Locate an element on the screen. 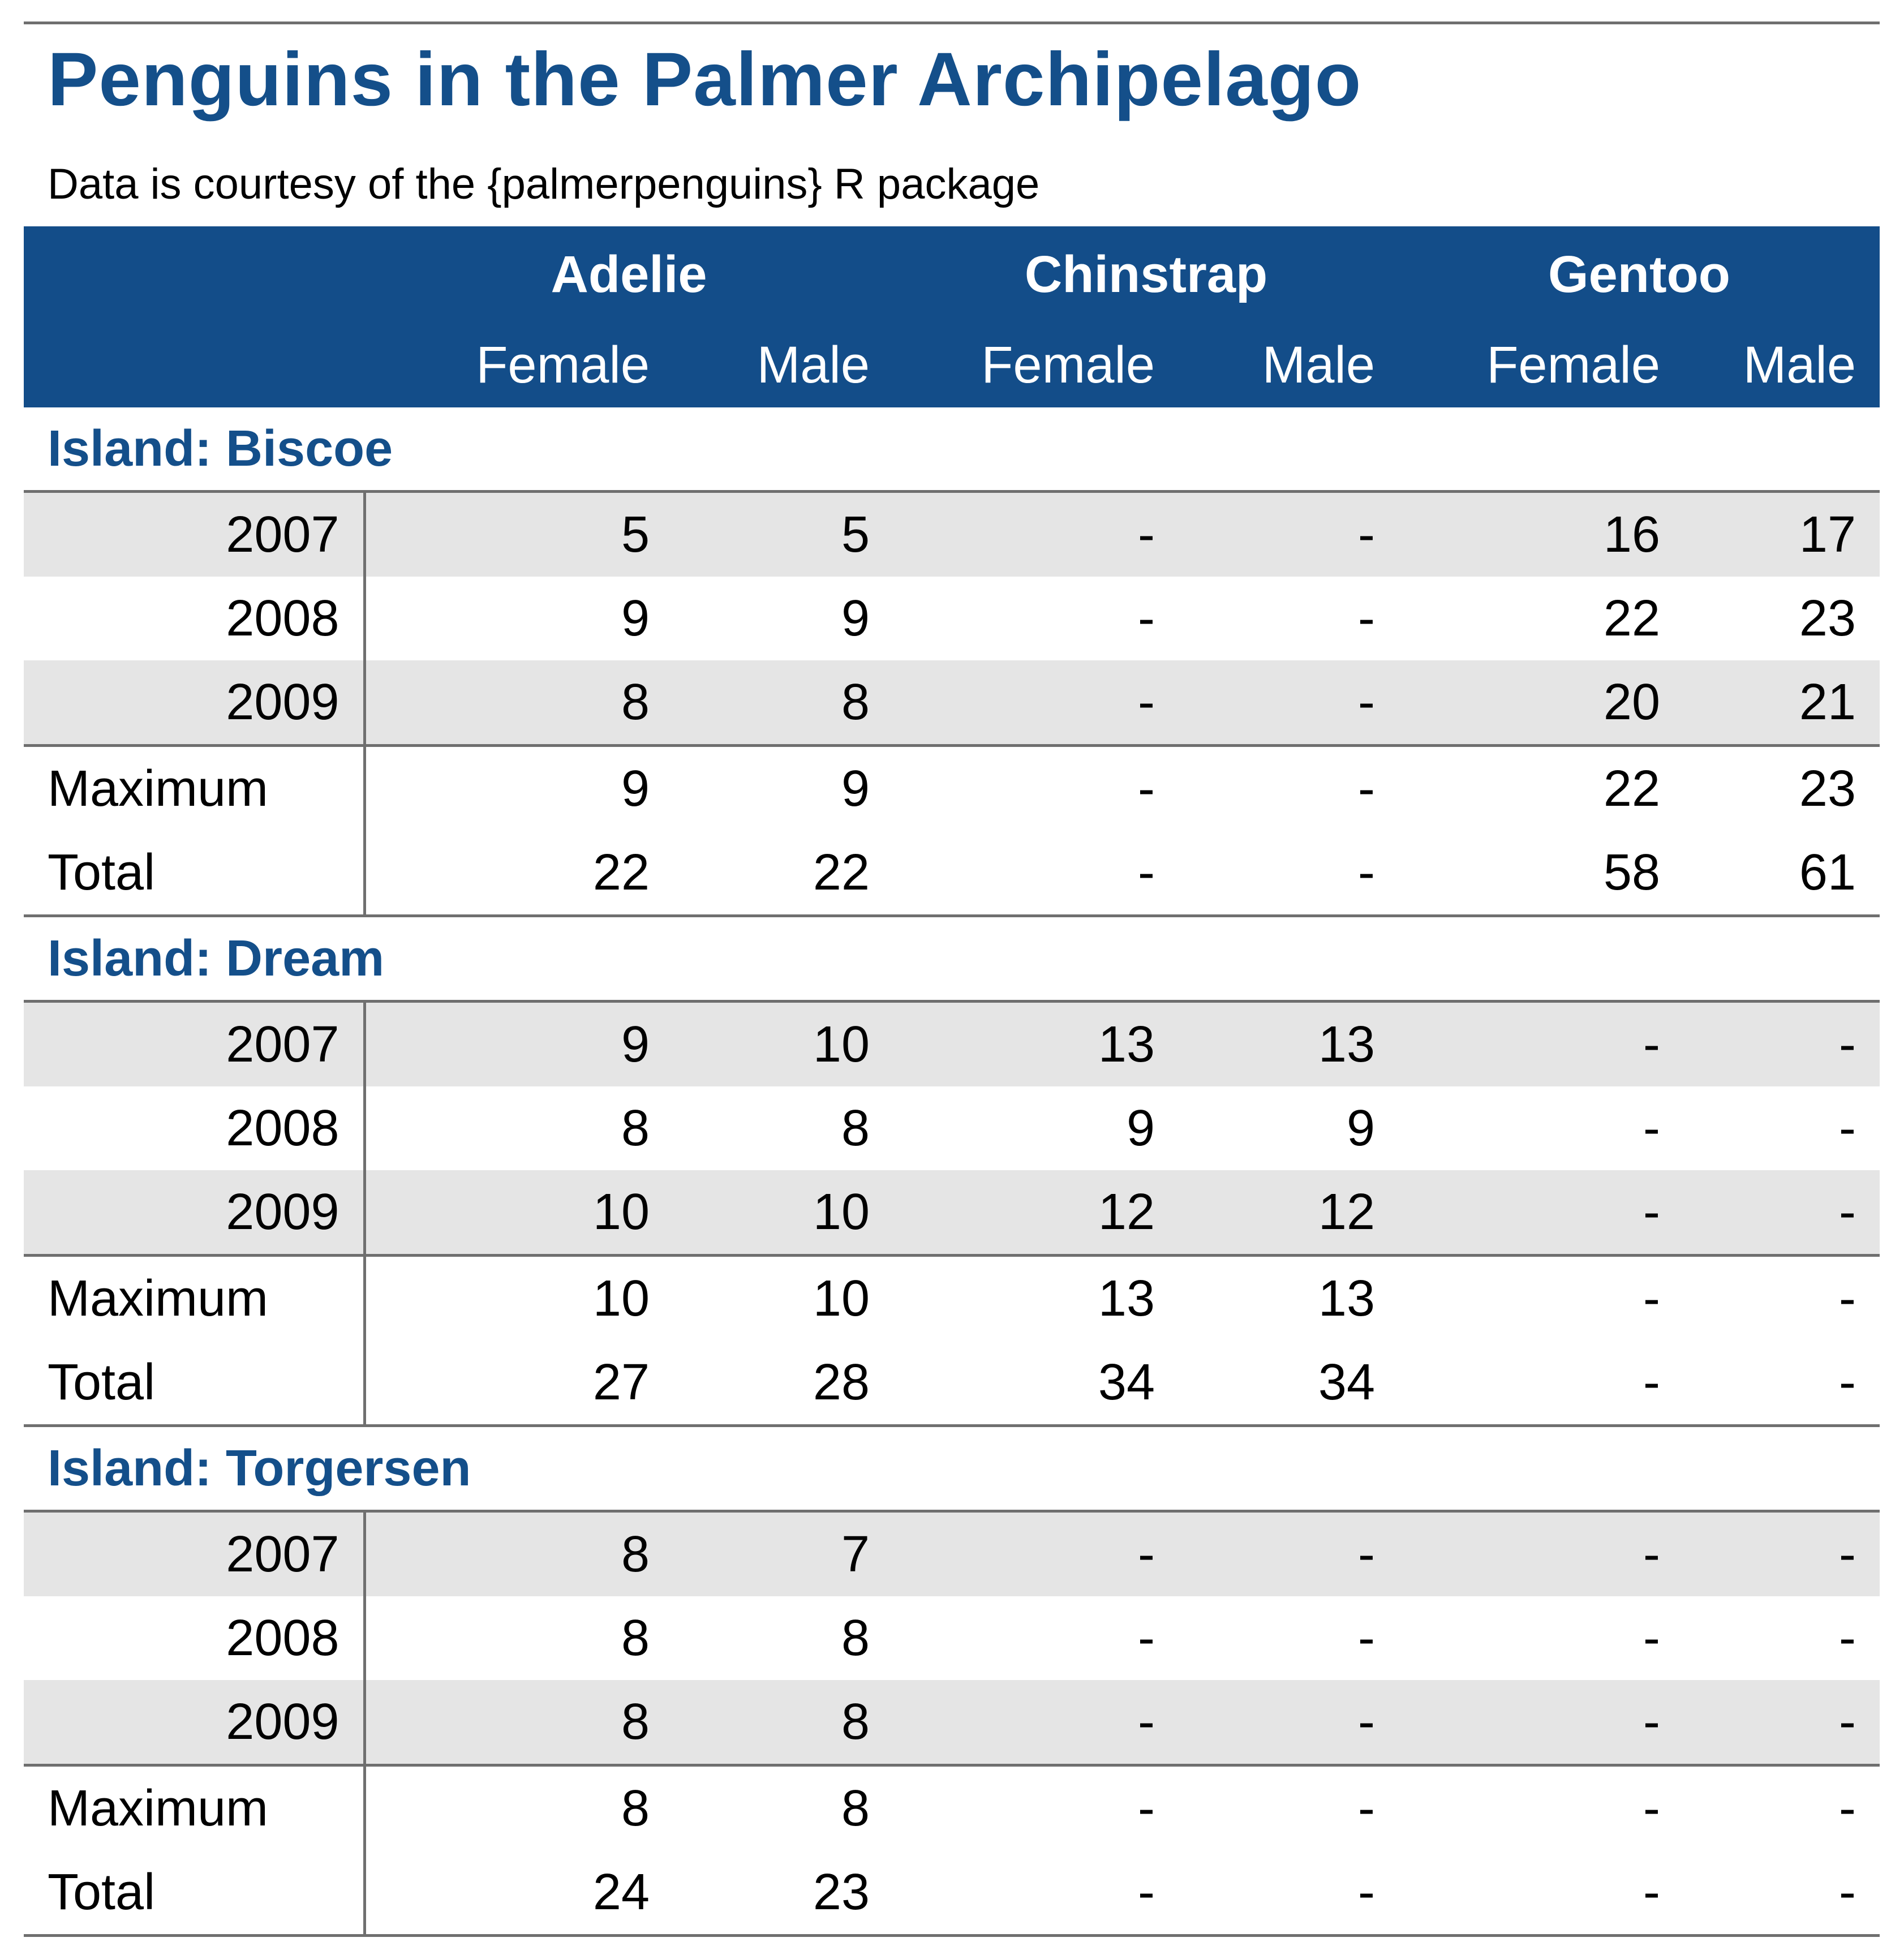 Image resolution: width=1904 pixels, height=1959 pixels. summary-cell-adelie-male: 10 is located at coordinates (783, 1297).